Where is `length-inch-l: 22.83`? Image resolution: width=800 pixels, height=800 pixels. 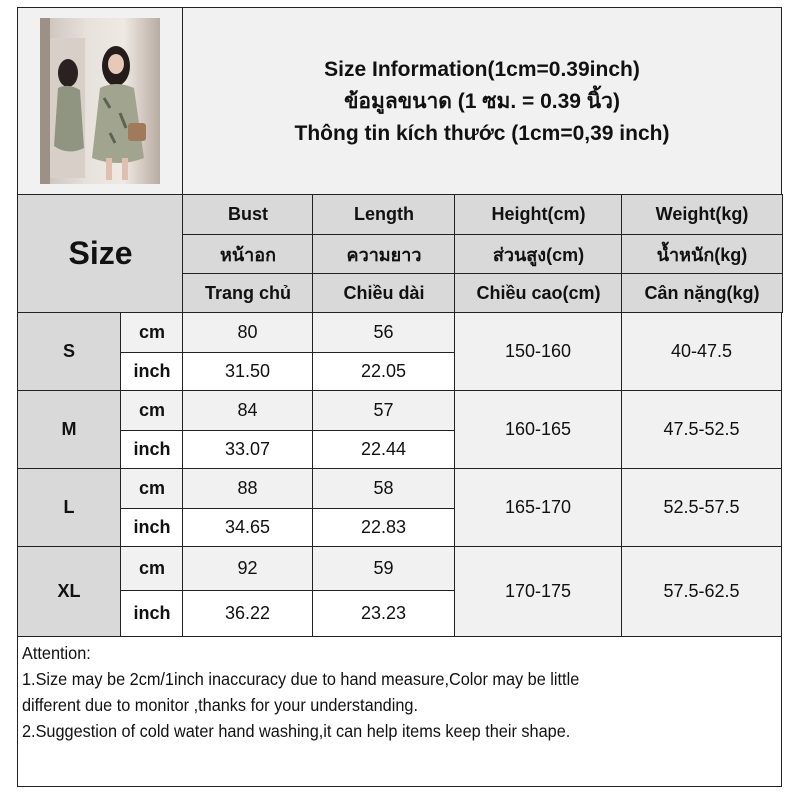
length-inch-l: 22.83 is located at coordinates (383, 527).